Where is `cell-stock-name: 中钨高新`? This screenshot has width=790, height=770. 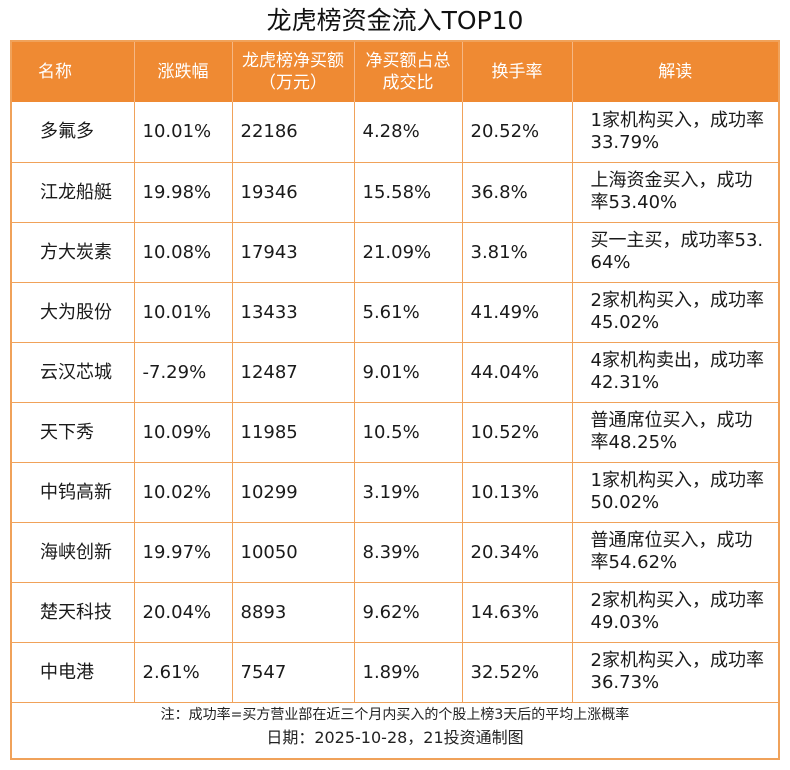 cell-stock-name: 中钨高新 is located at coordinates (73, 492).